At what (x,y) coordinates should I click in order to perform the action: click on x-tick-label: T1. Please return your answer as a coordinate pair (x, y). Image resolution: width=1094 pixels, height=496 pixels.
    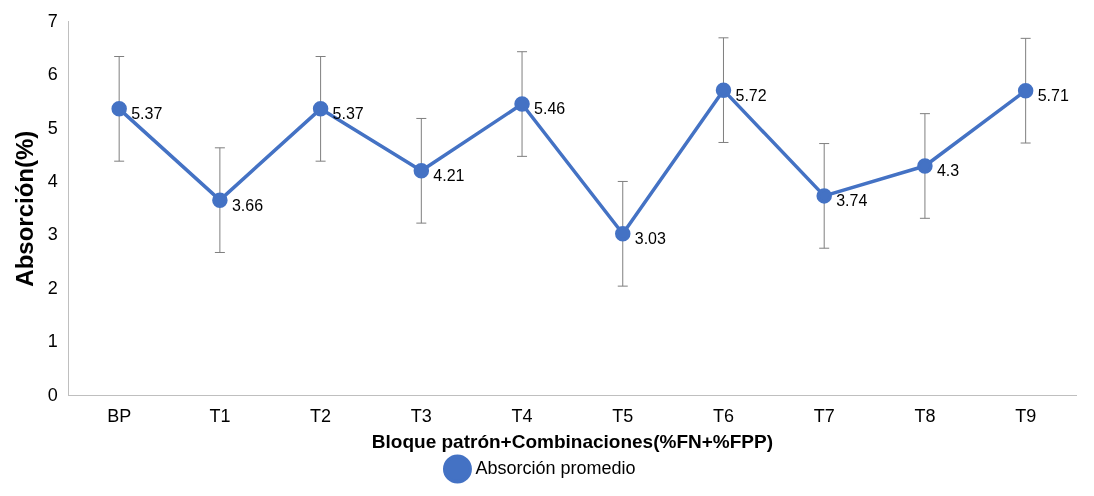
    Looking at the image, I should click on (220, 416).